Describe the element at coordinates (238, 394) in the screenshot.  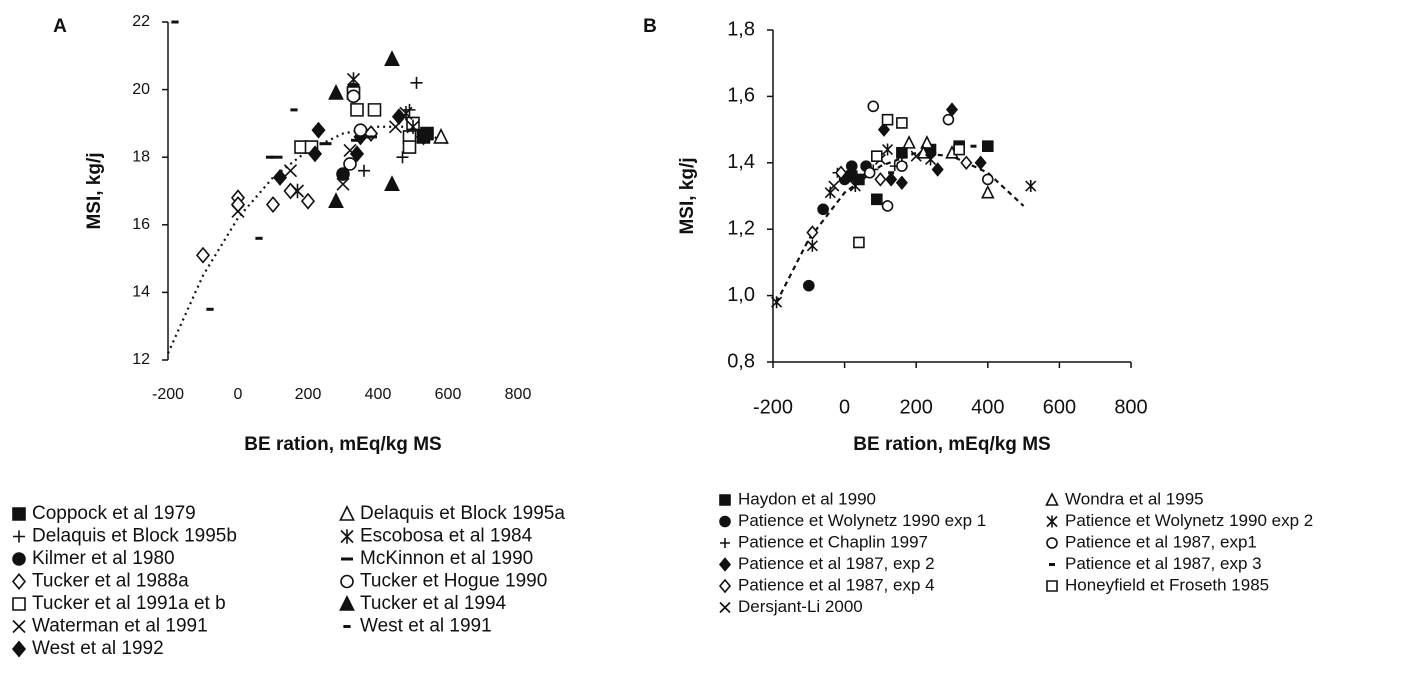
I see `x-tick-label: 0` at that location.